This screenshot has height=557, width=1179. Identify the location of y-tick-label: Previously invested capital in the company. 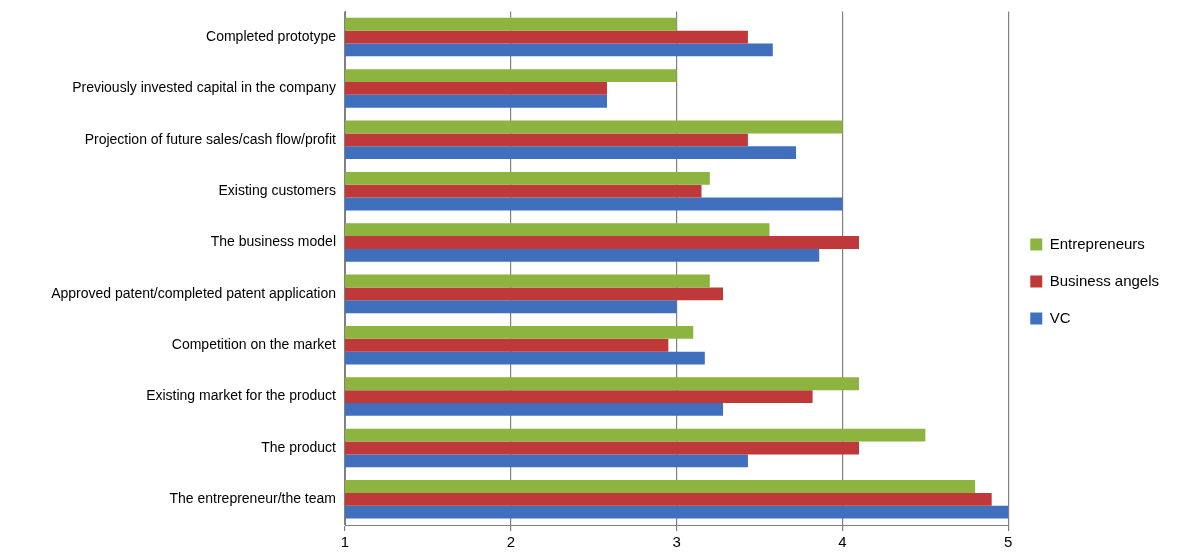
(204, 87).